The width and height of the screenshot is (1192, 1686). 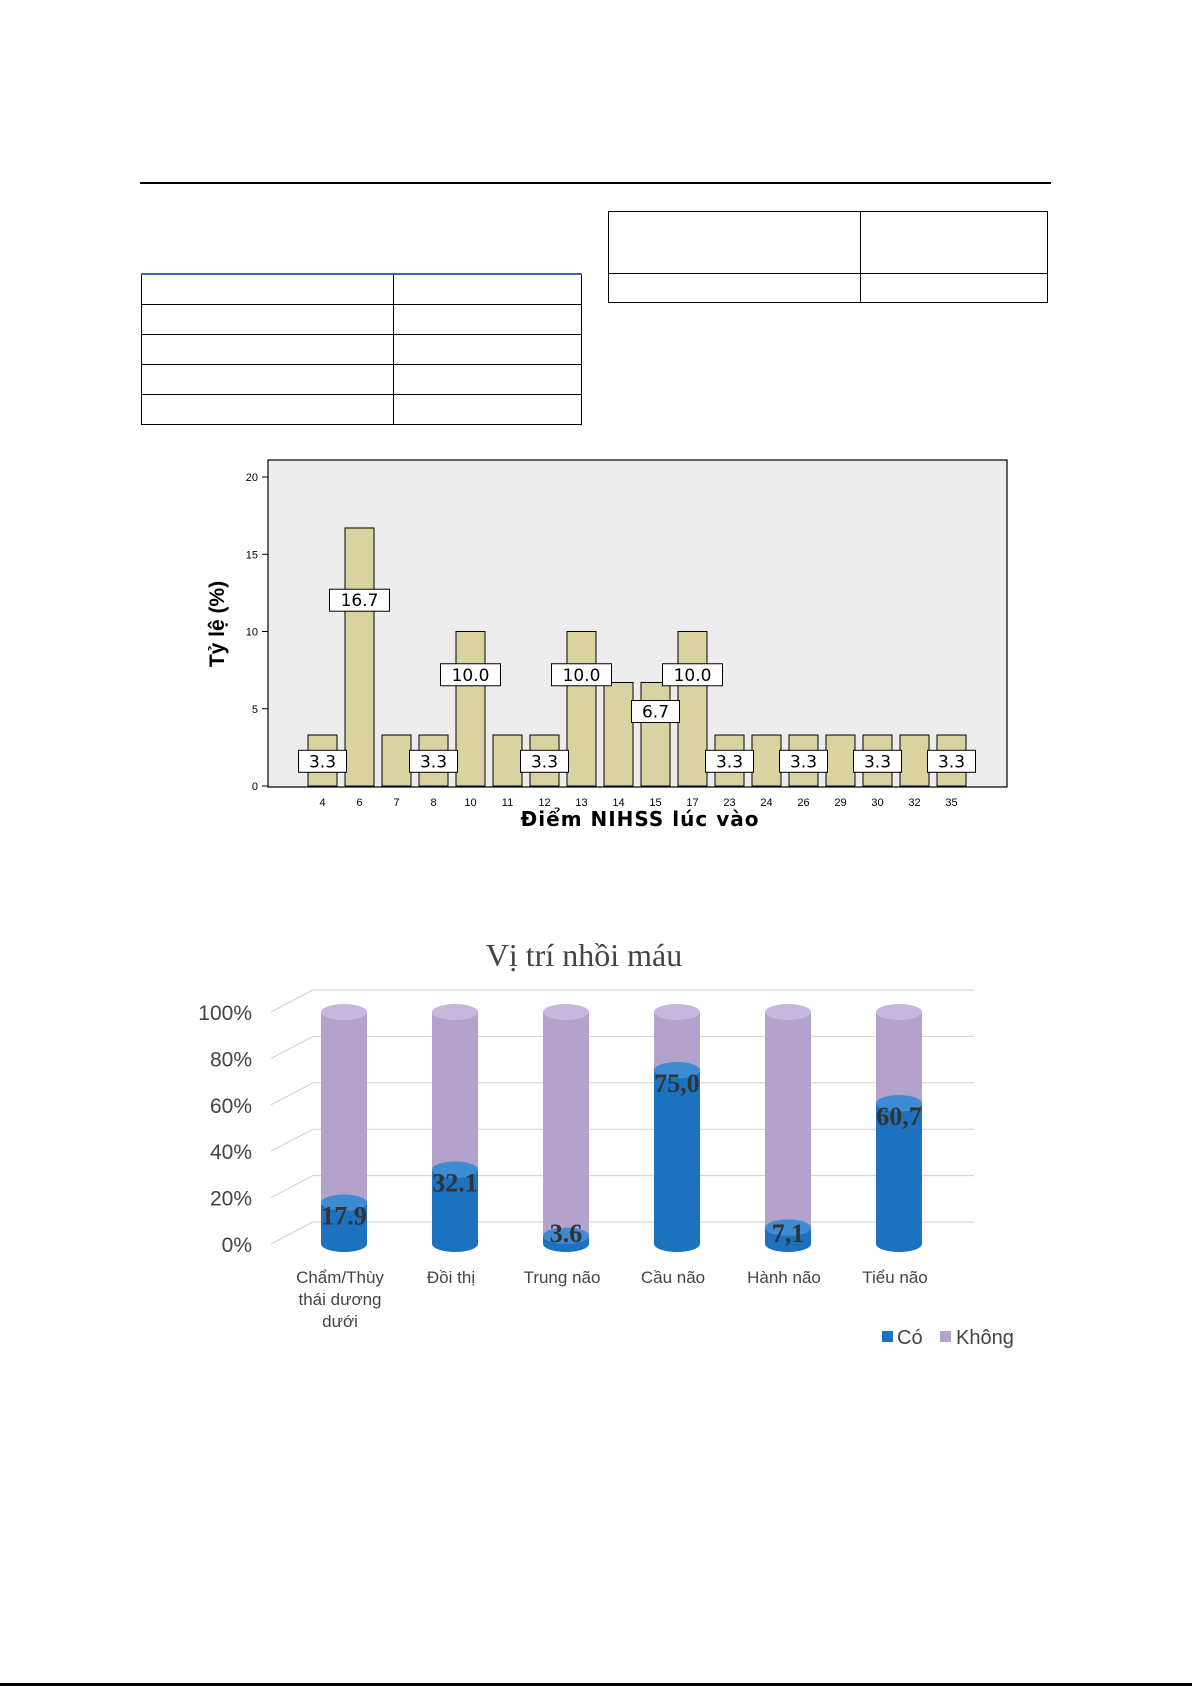 What do you see at coordinates (581, 803) in the screenshot?
I see `chart1-xtick-label: 13` at bounding box center [581, 803].